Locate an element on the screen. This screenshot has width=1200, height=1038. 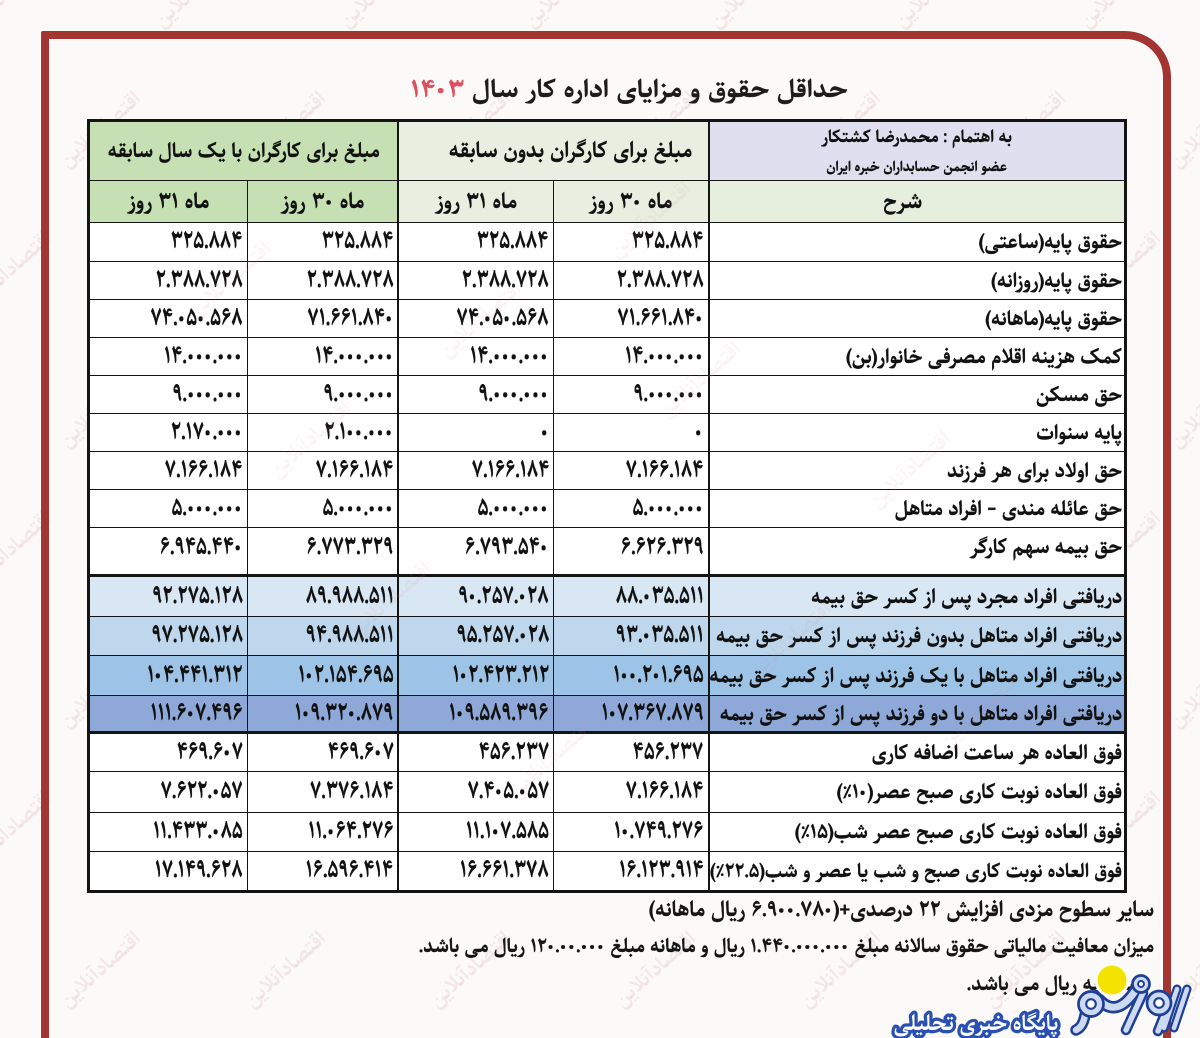
svg-text: پایگاه خبری تحلیلی is located at coordinates (977, 1021).